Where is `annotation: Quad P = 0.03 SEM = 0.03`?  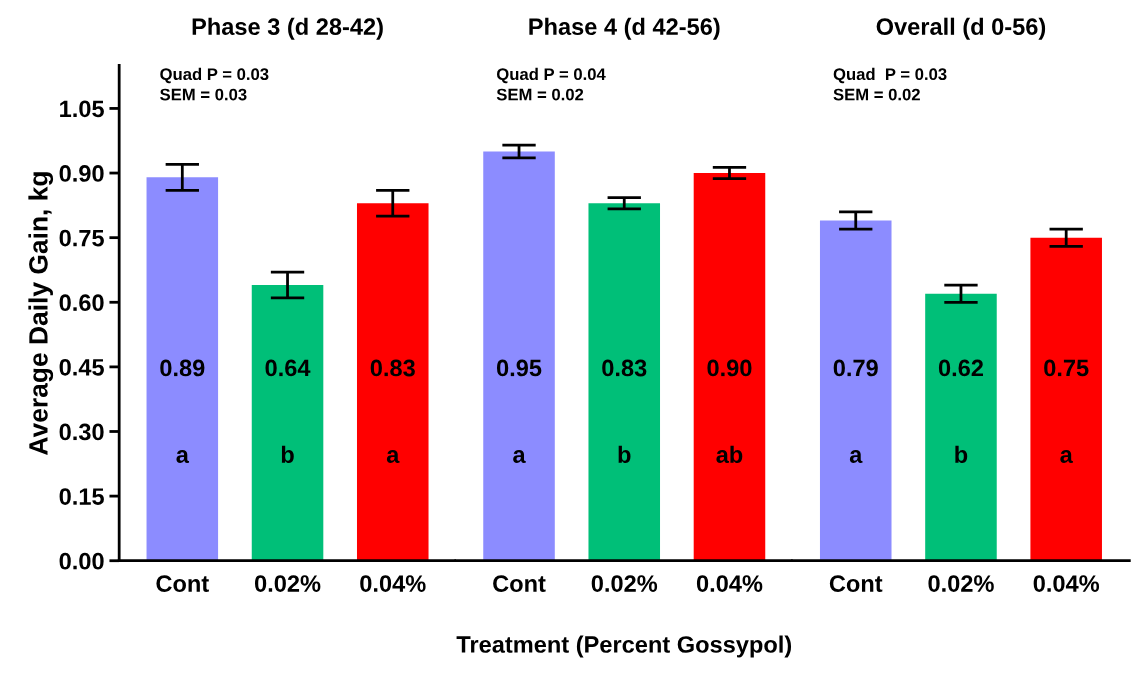
annotation: Quad P = 0.03 SEM = 0.03 is located at coordinates (214, 84).